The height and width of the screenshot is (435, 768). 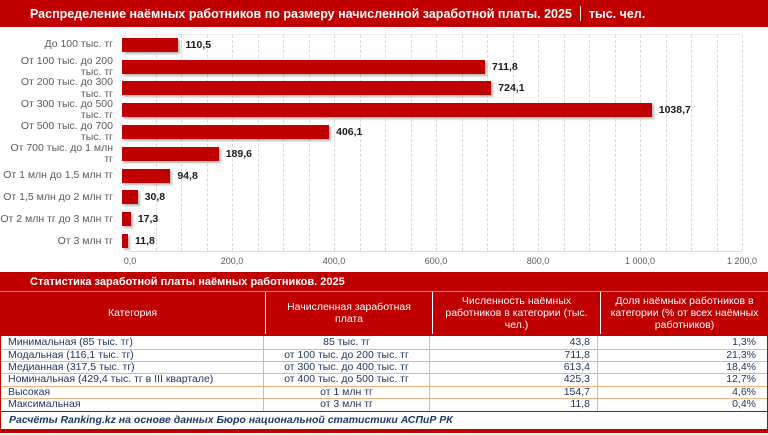 I want to click on bar-row: От 1,5 млн до 2 млн тг 30,8, so click(x=384, y=198).